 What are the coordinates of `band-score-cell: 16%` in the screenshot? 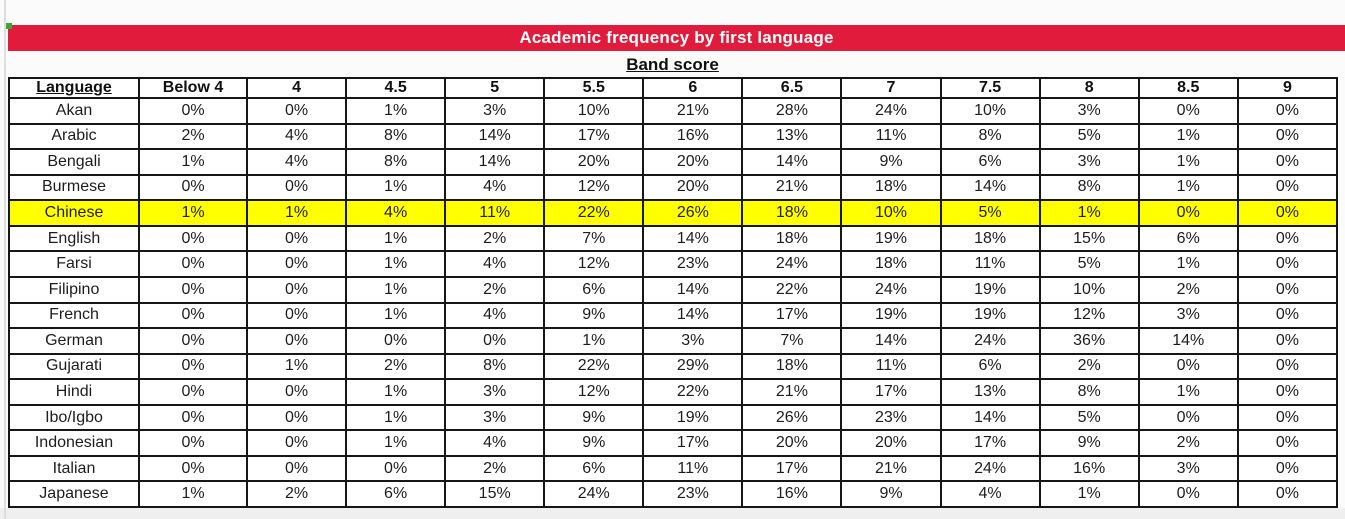 It's located at (1089, 468).